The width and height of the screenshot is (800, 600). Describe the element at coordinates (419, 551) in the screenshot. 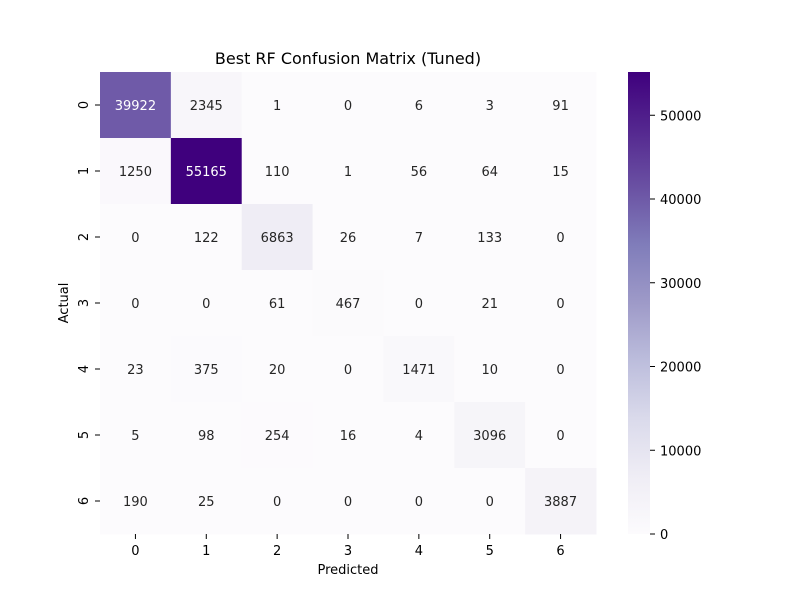

I see `x-tick-label: 4` at that location.